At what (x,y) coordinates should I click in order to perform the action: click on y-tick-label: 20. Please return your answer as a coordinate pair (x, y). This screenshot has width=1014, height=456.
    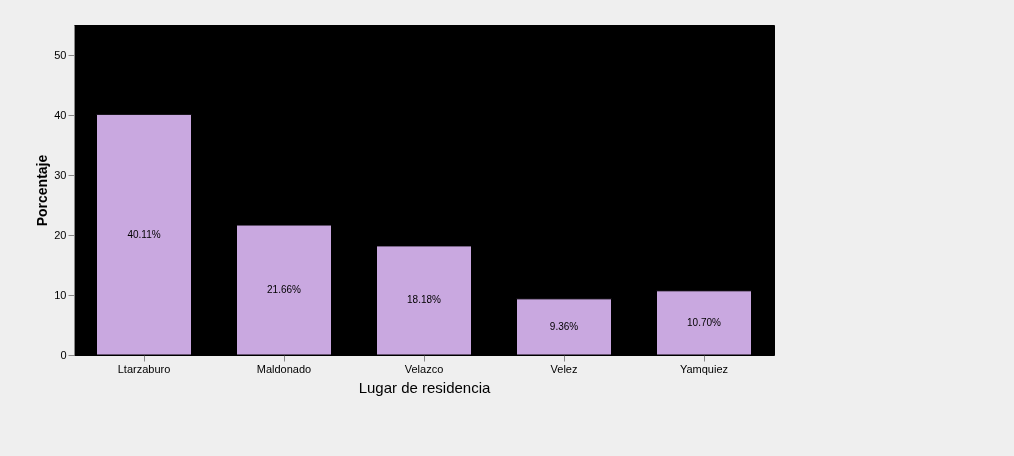
    Looking at the image, I should click on (60, 234).